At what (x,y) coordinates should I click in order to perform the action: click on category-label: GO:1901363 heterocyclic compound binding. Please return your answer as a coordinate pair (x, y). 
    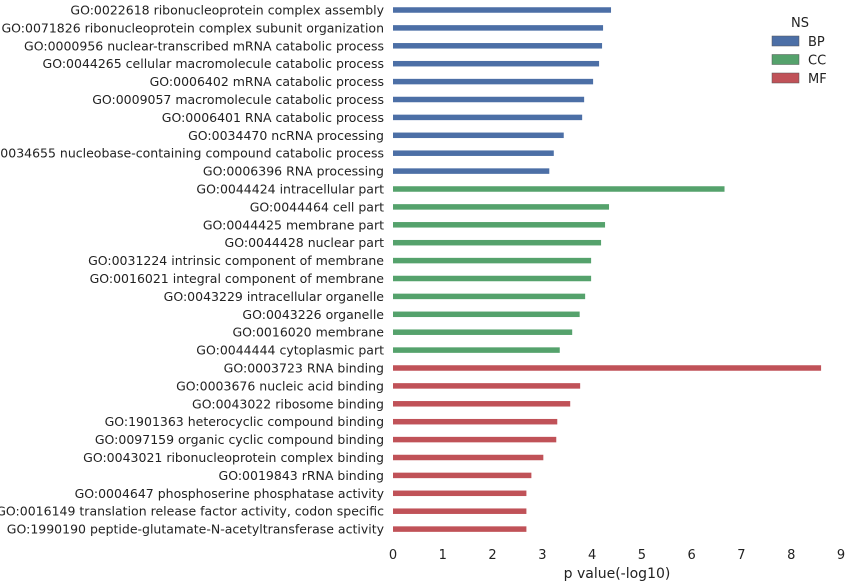
    Looking at the image, I should click on (244, 421).